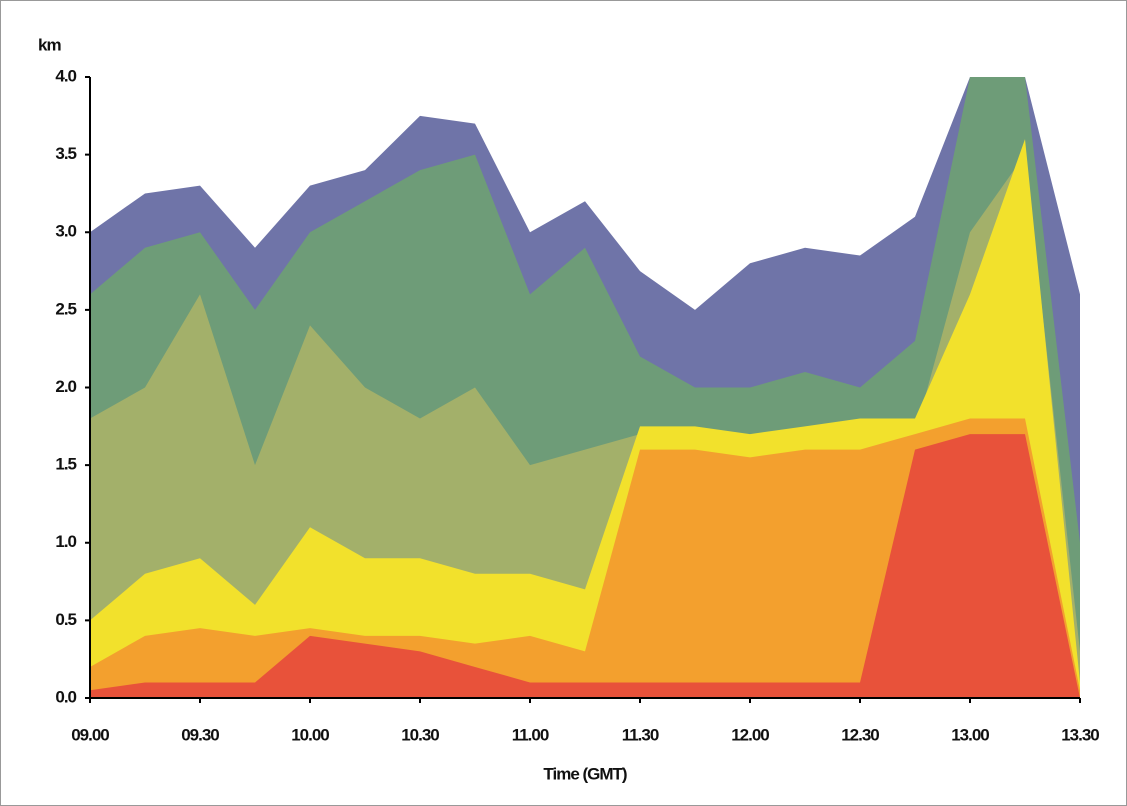  What do you see at coordinates (420, 734) in the screenshot?
I see `x-tick-label: 10.30` at bounding box center [420, 734].